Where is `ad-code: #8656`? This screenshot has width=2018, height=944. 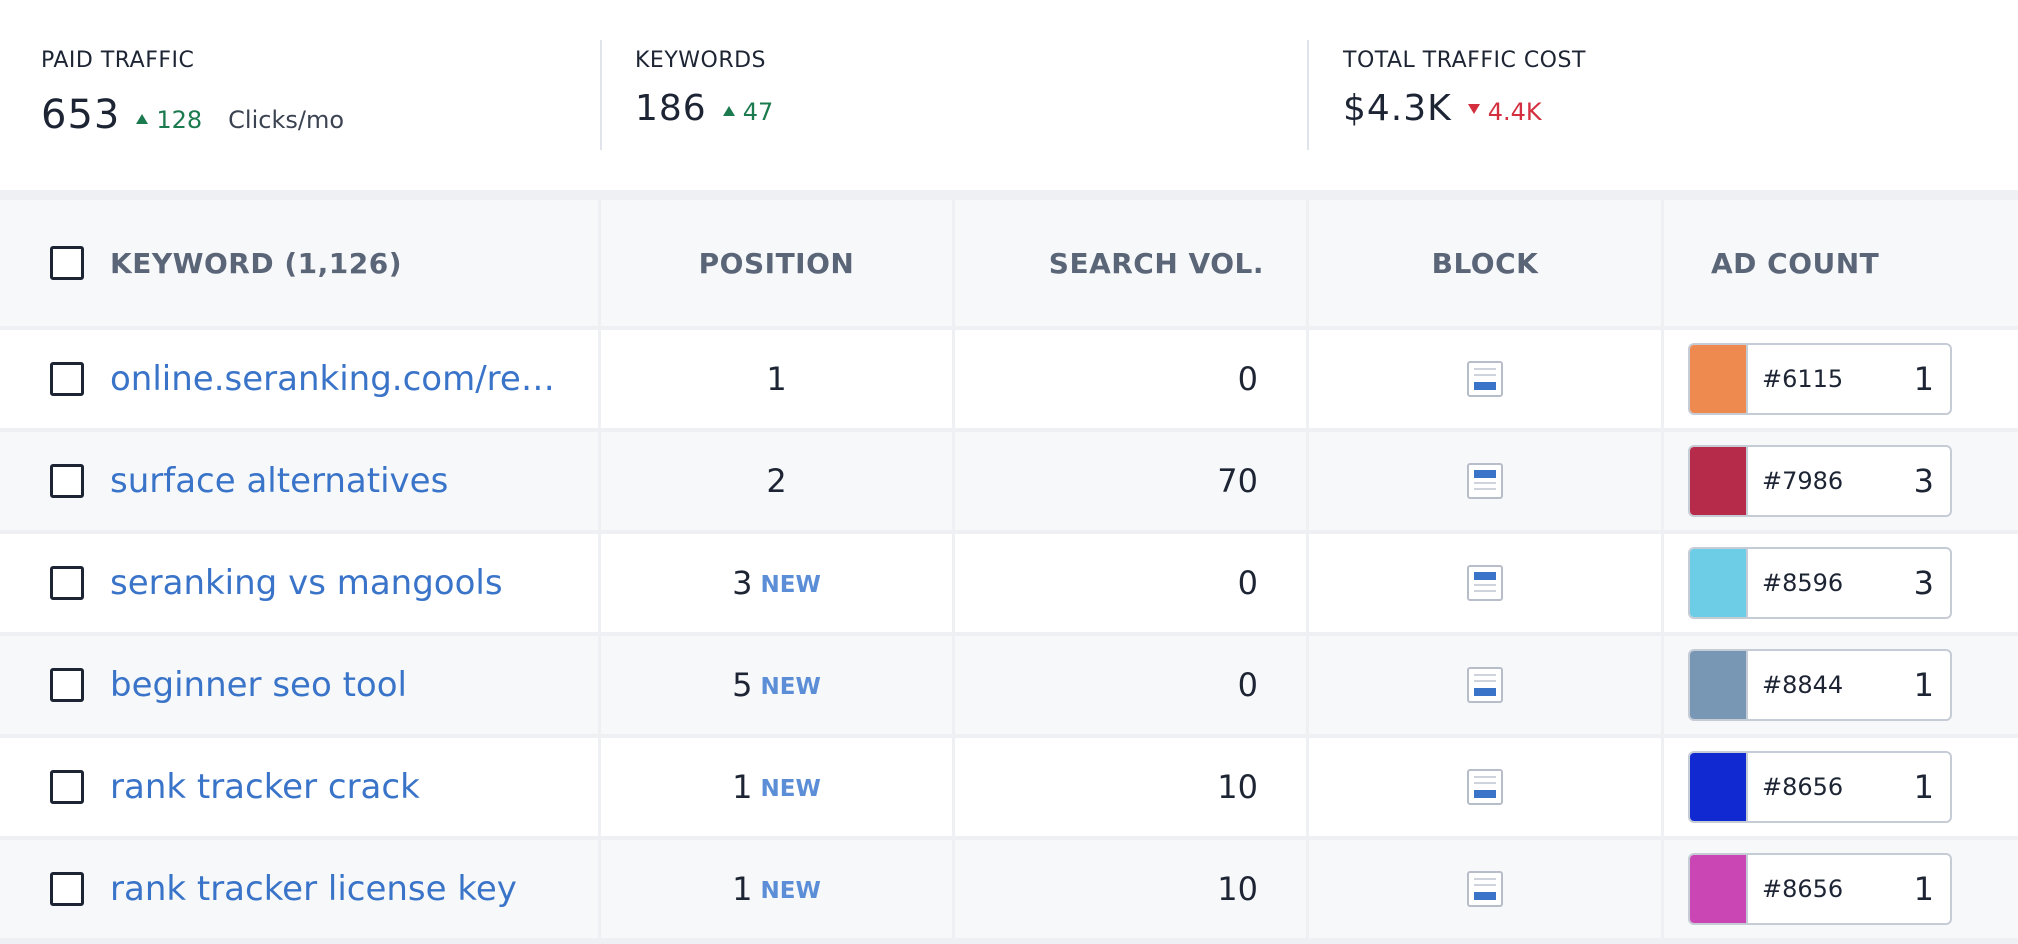 ad-code: #8656 is located at coordinates (1803, 787).